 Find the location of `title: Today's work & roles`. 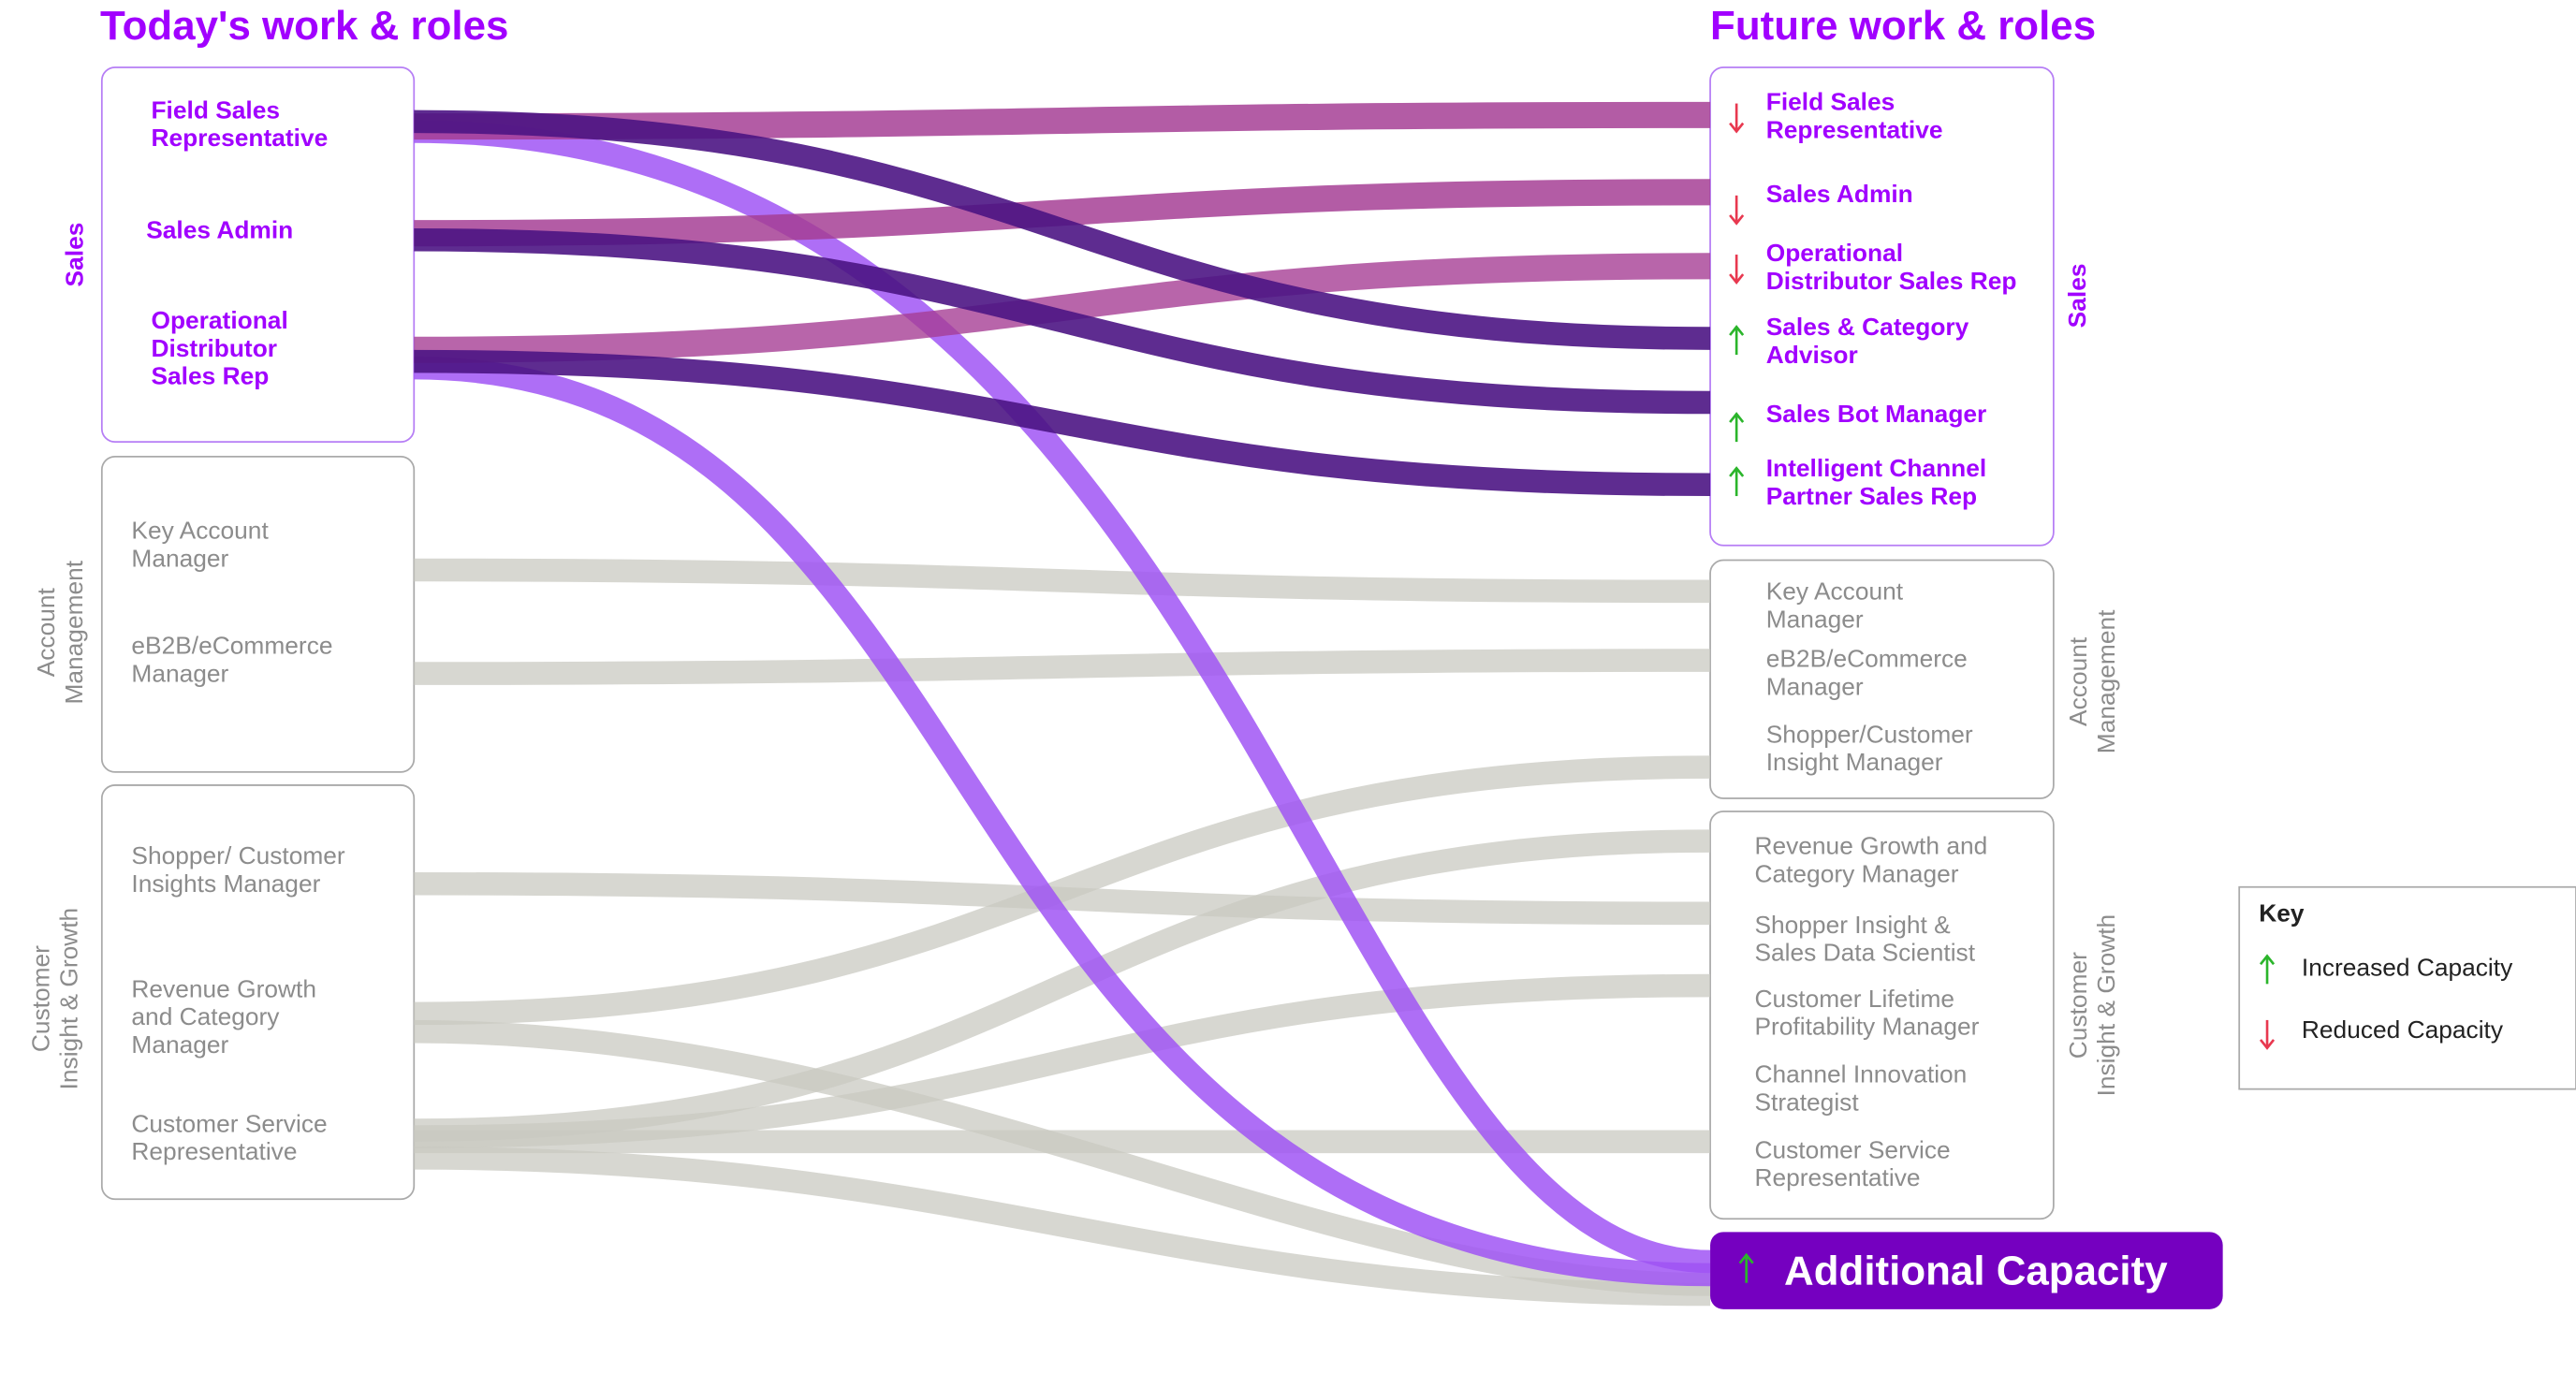

title: Today's work & roles is located at coordinates (304, 27).